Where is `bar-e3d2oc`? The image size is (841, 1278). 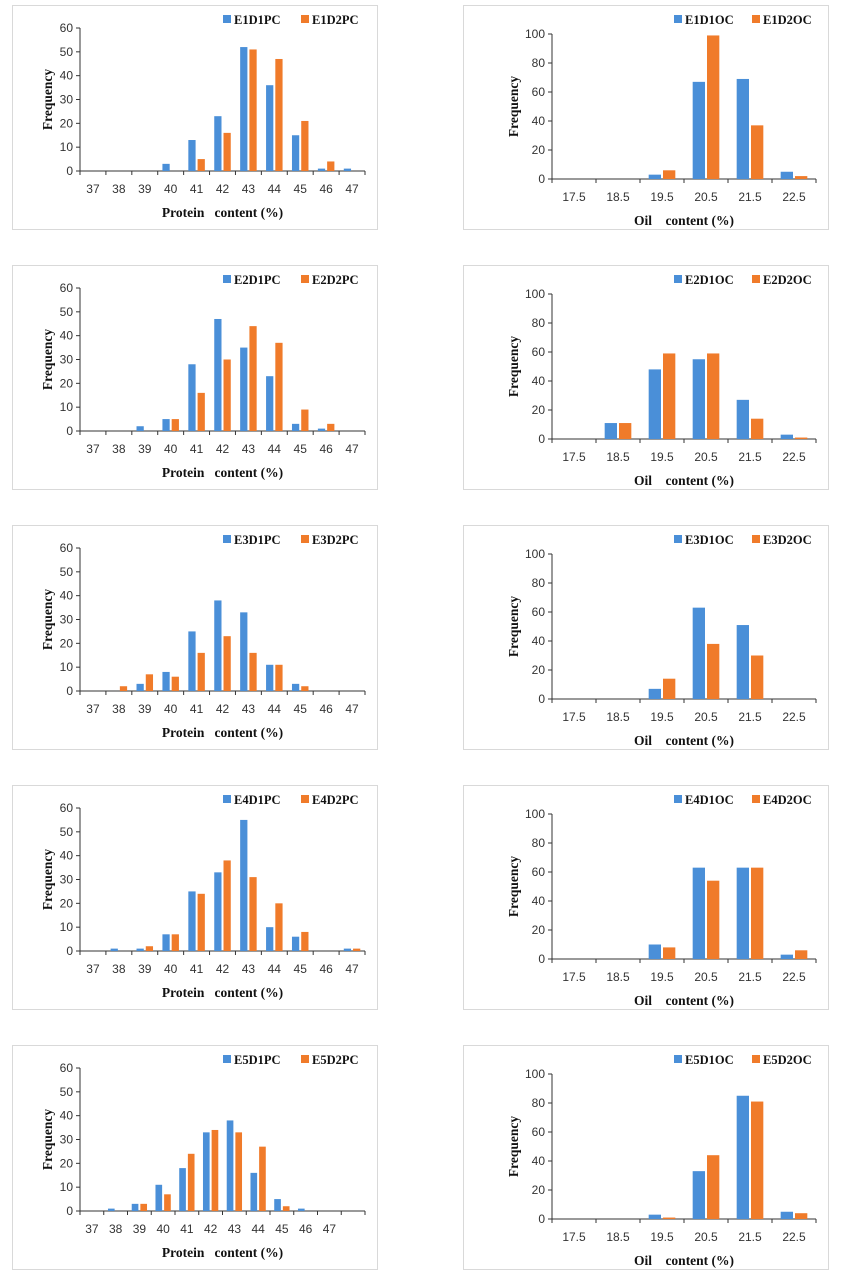
bar-e3d2oc is located at coordinates (669, 688).